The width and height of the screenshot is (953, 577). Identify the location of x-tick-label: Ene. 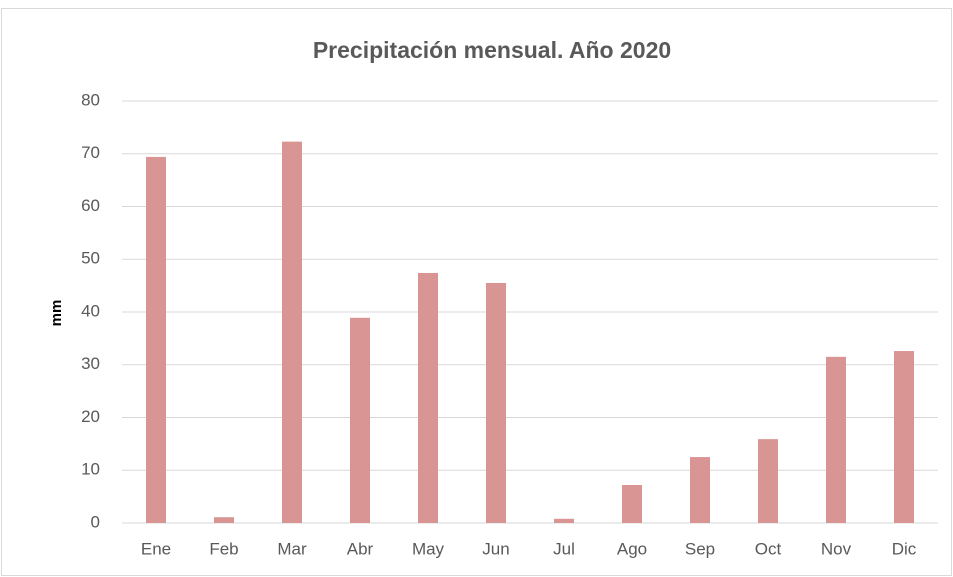
(156, 548).